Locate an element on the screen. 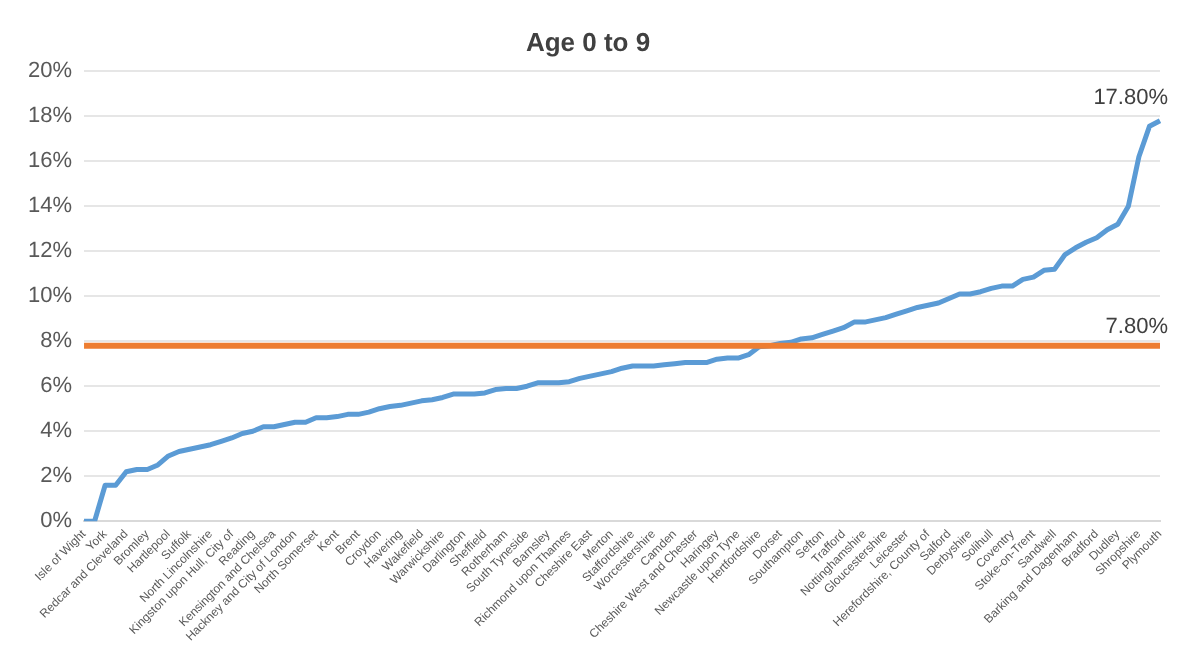 The height and width of the screenshot is (666, 1200). y-tick-label: 2% is located at coordinates (56, 476).